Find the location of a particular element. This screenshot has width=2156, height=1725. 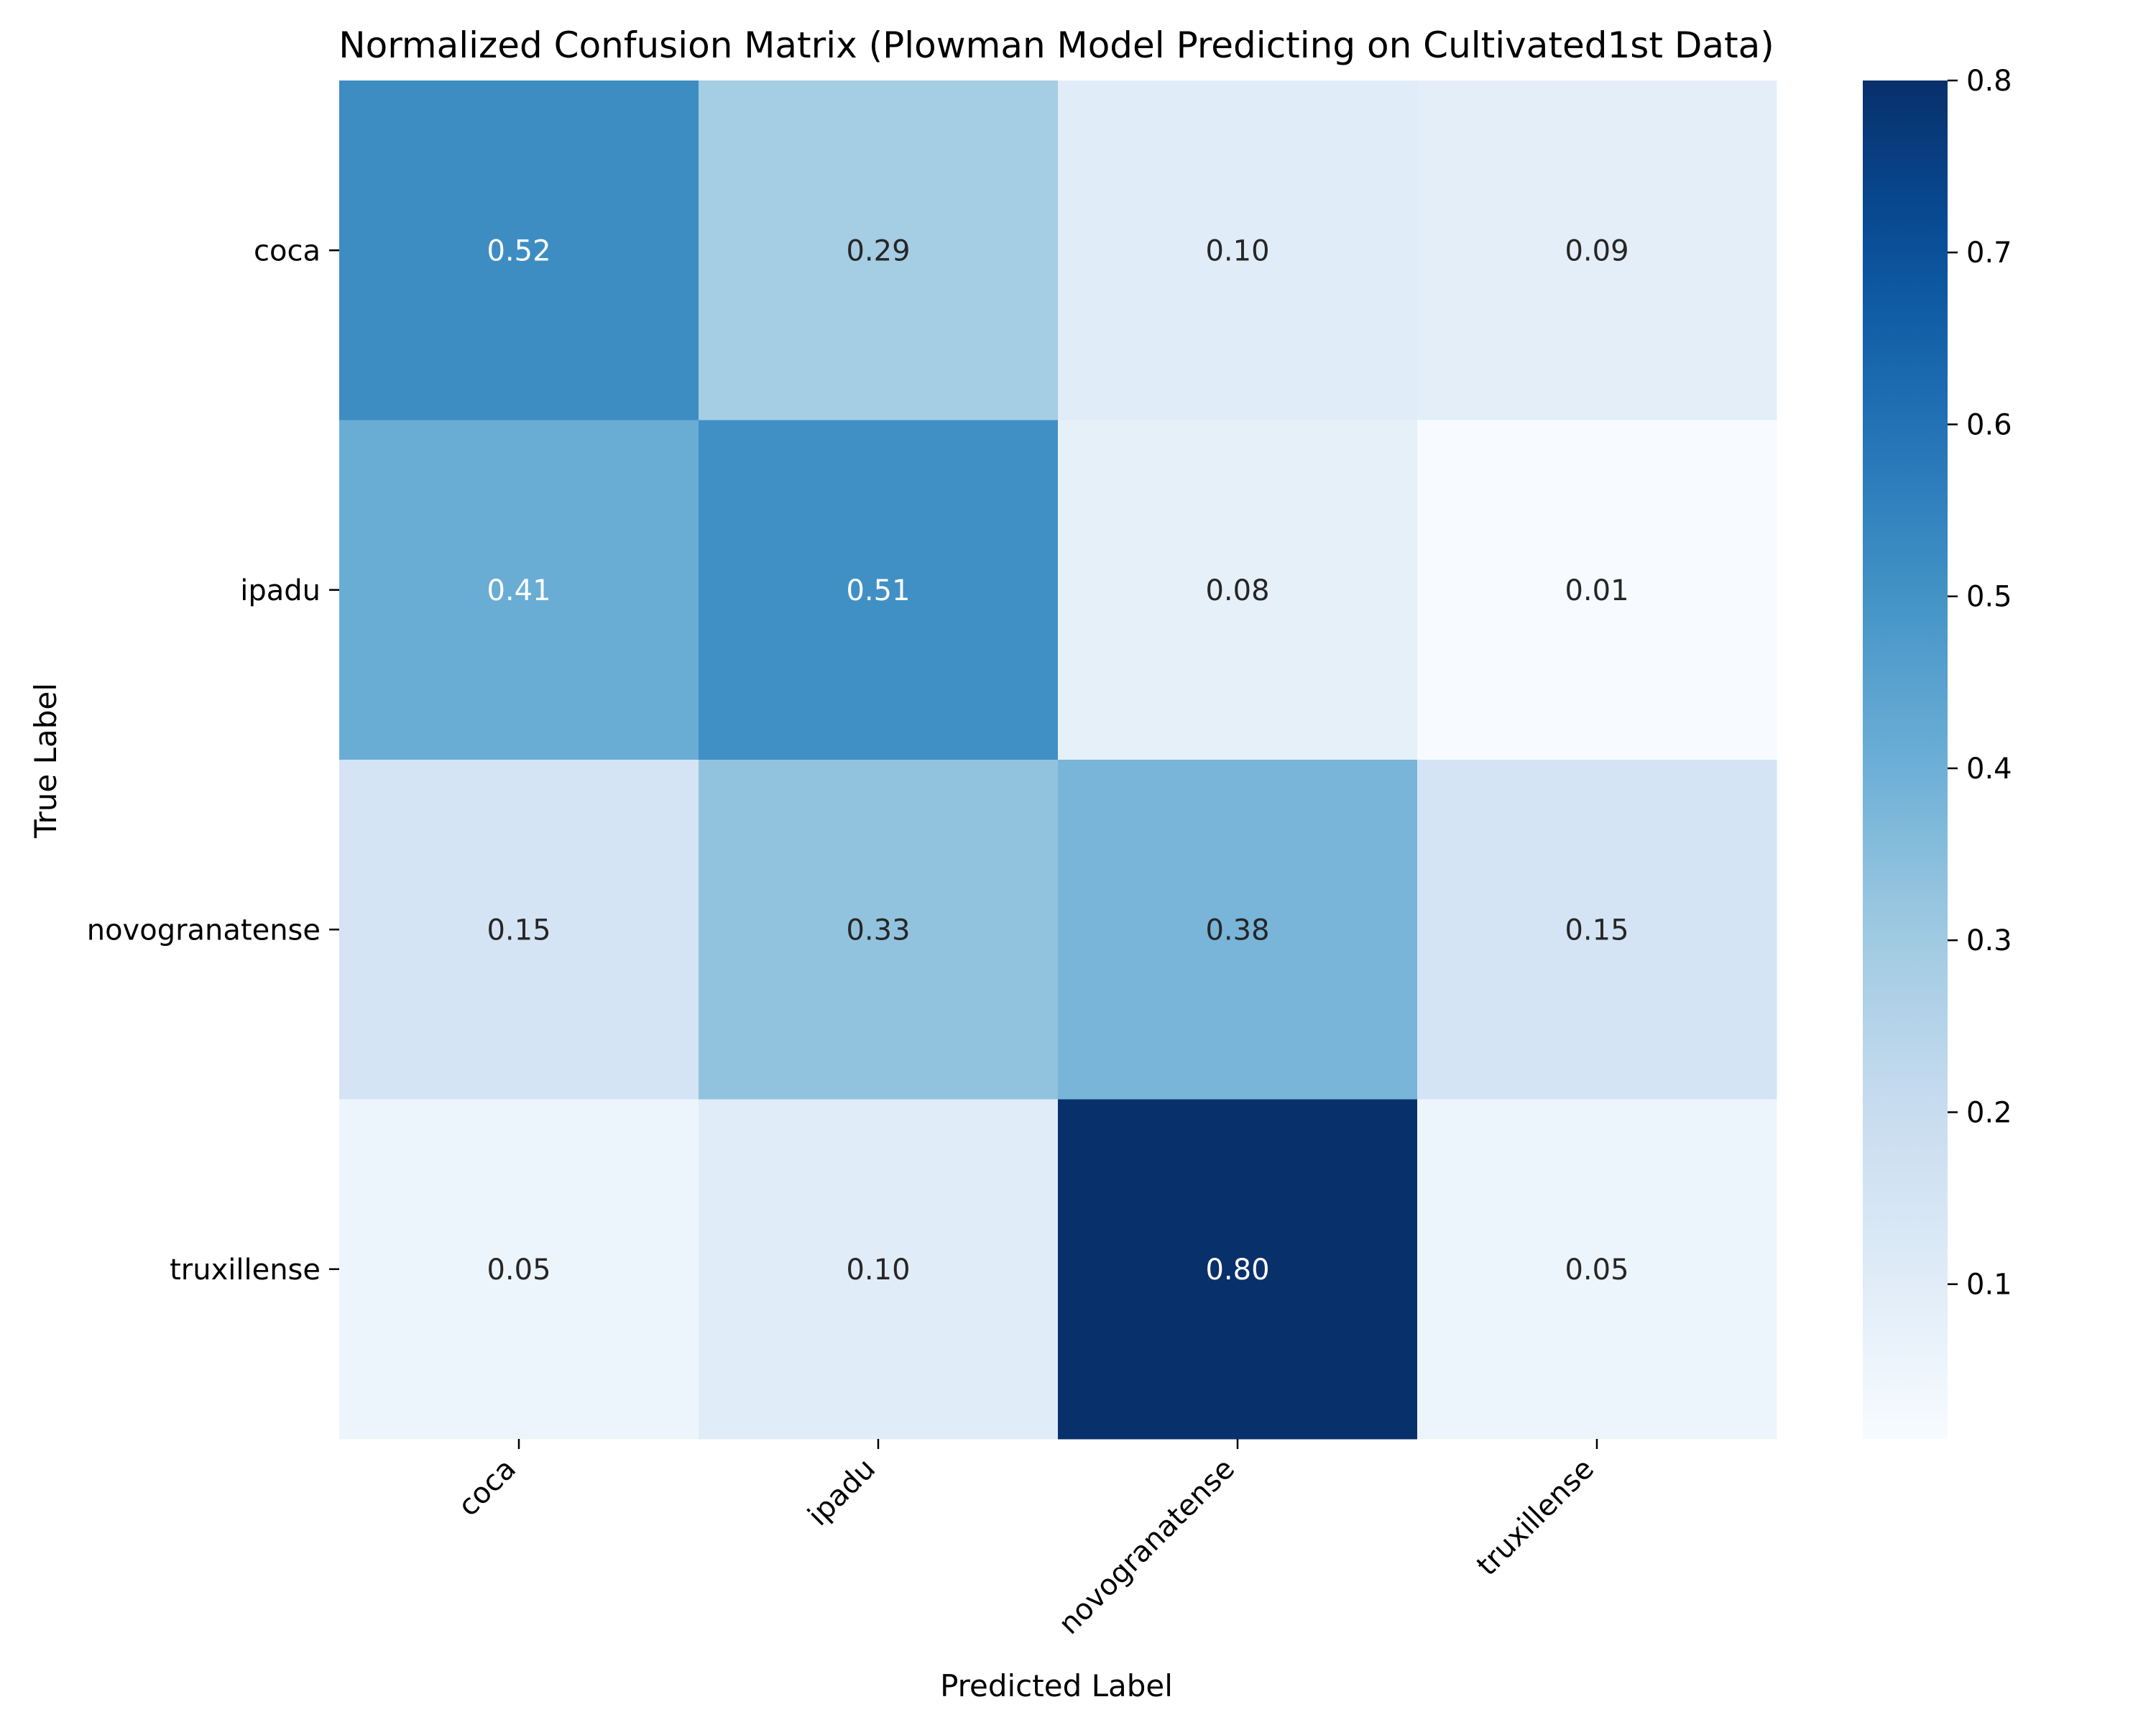

cell-value-label: 0.08 is located at coordinates (1237, 590).